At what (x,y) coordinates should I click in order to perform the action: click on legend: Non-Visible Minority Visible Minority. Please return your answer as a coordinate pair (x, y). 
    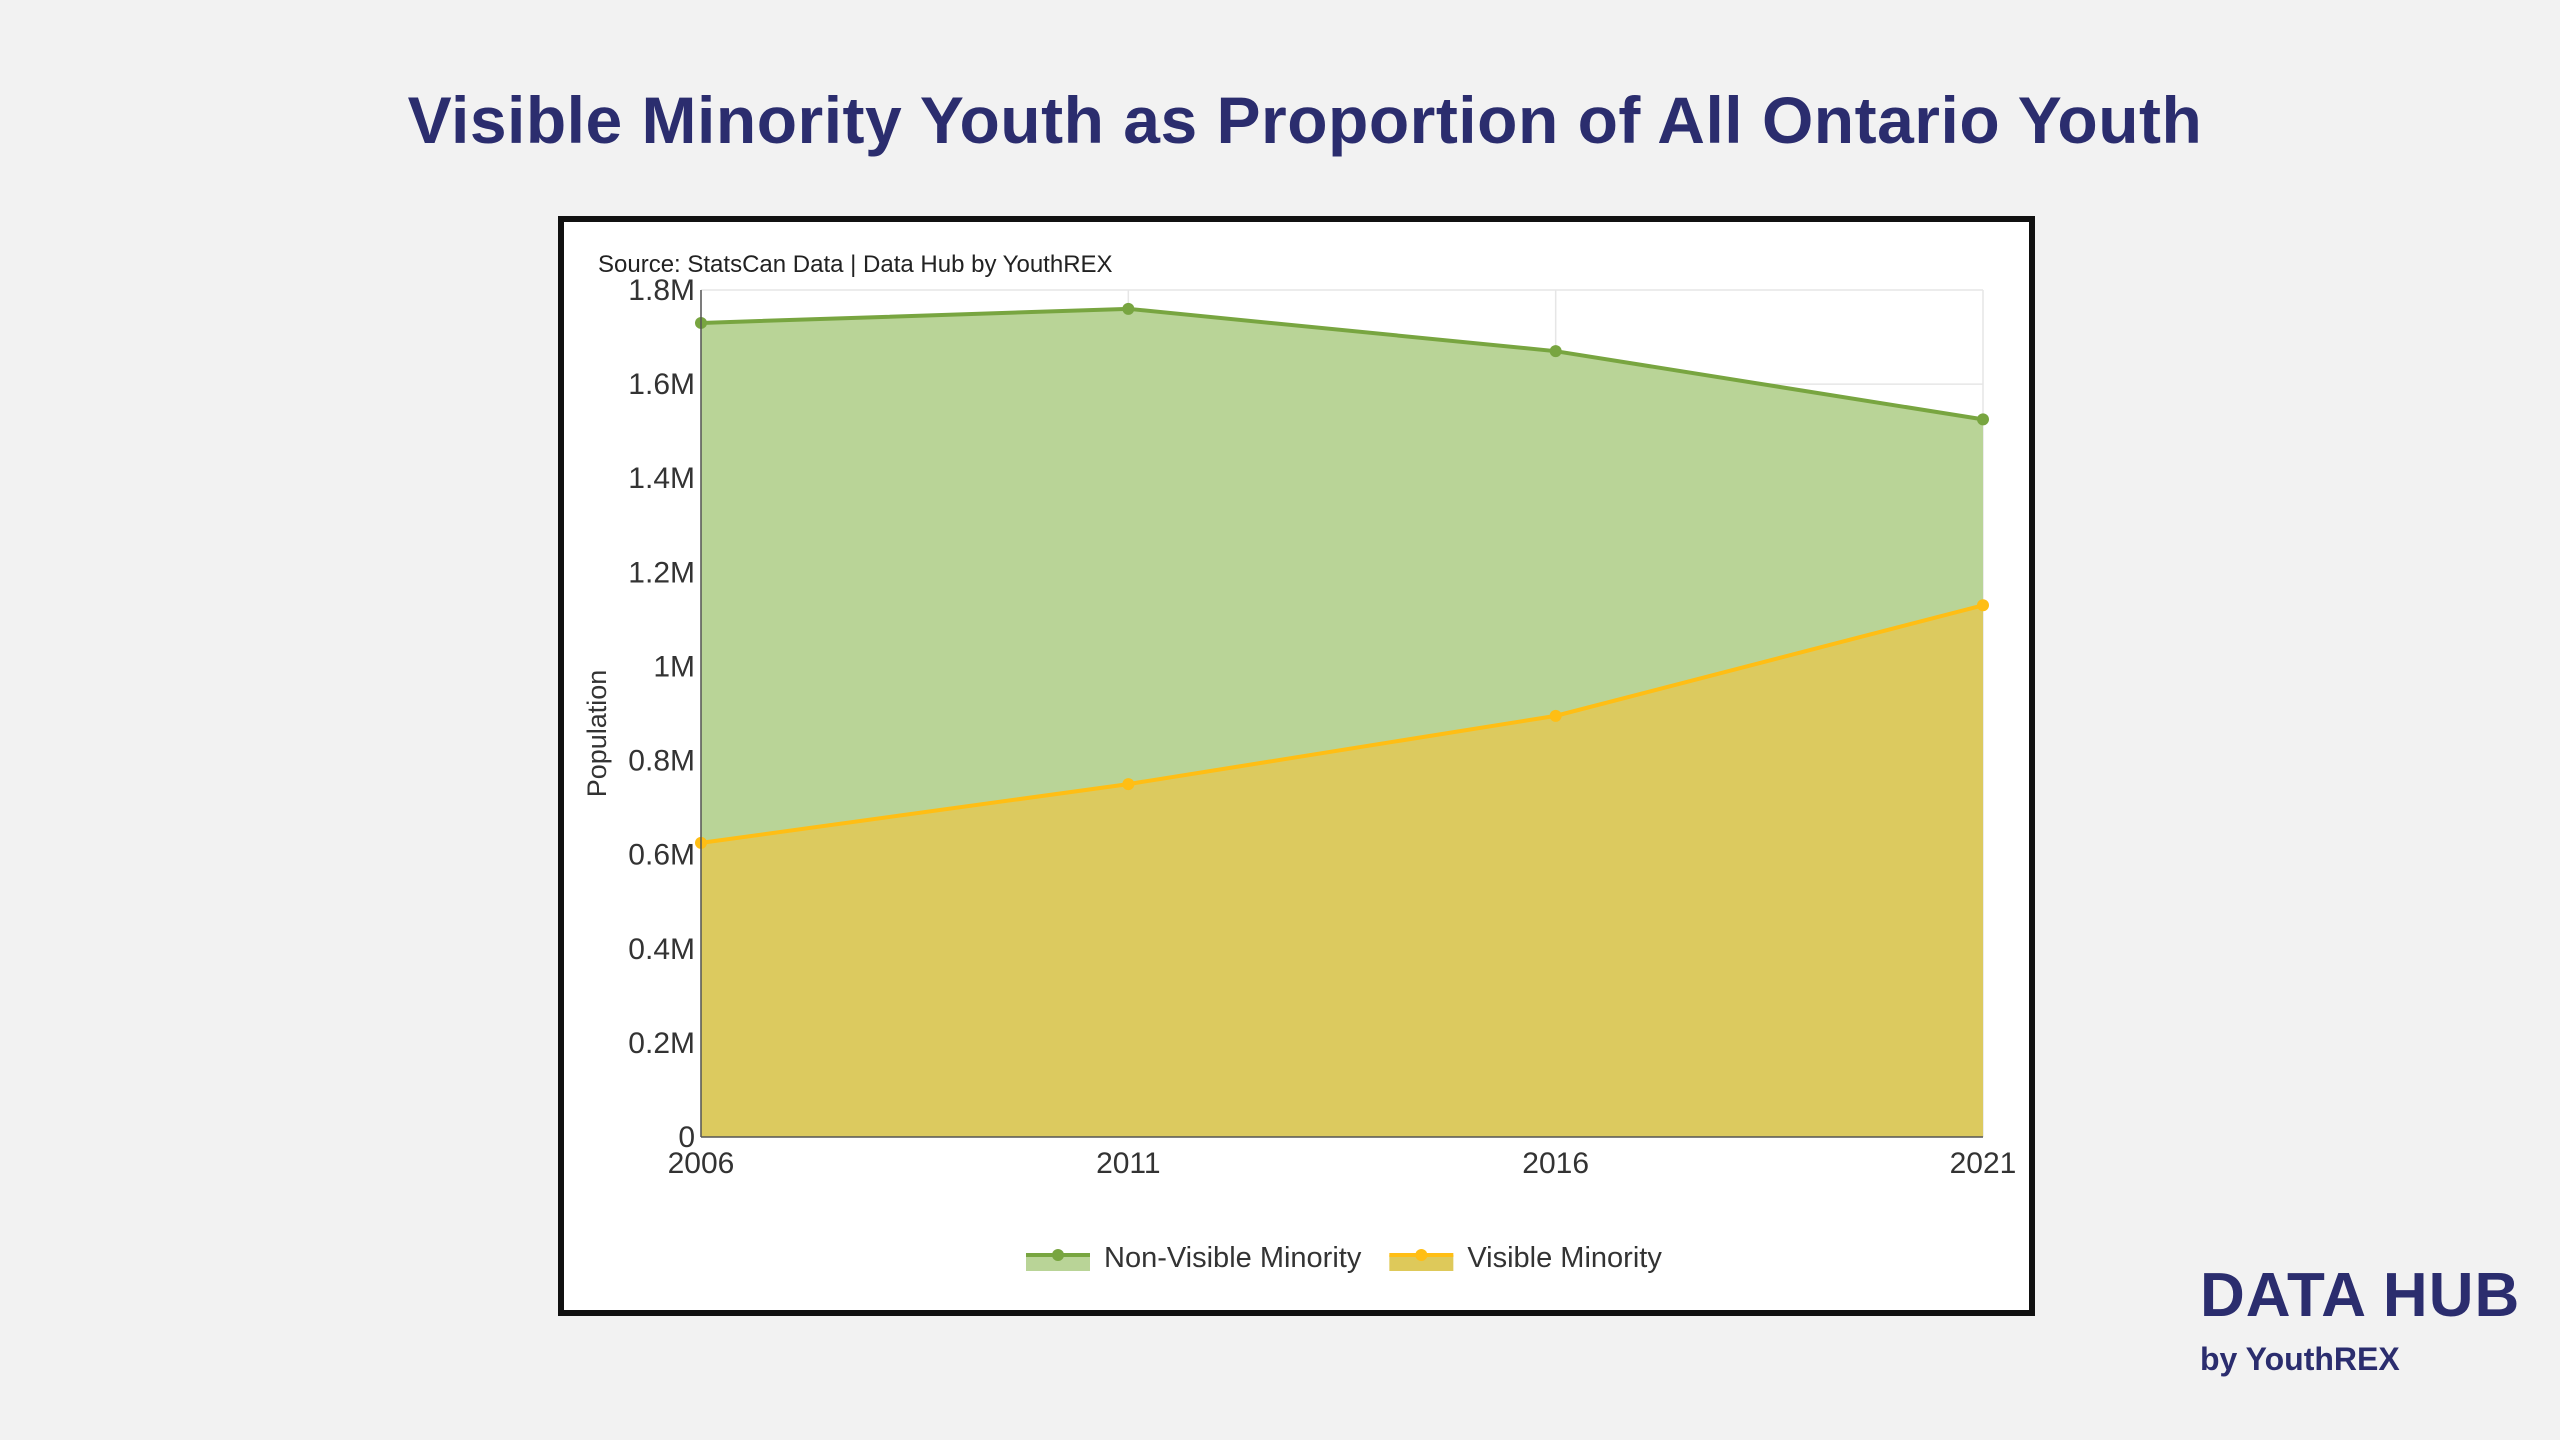
    Looking at the image, I should click on (1344, 1258).